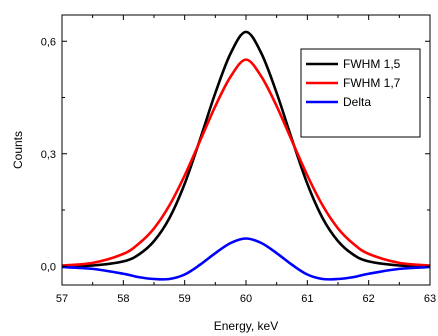 This screenshot has height=336, width=438. Describe the element at coordinates (48, 267) in the screenshot. I see `y-tick-label: 0,0` at that location.